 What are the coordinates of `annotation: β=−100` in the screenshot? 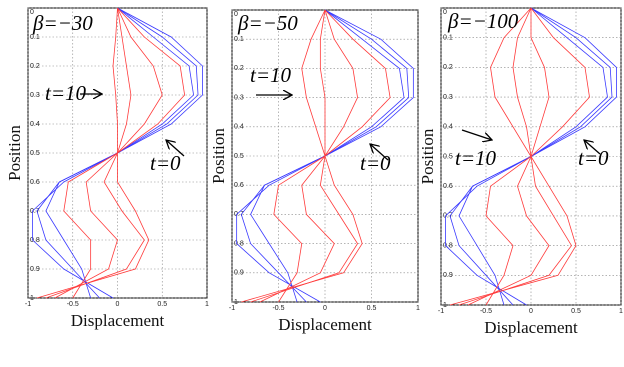 It's located at (483, 21).